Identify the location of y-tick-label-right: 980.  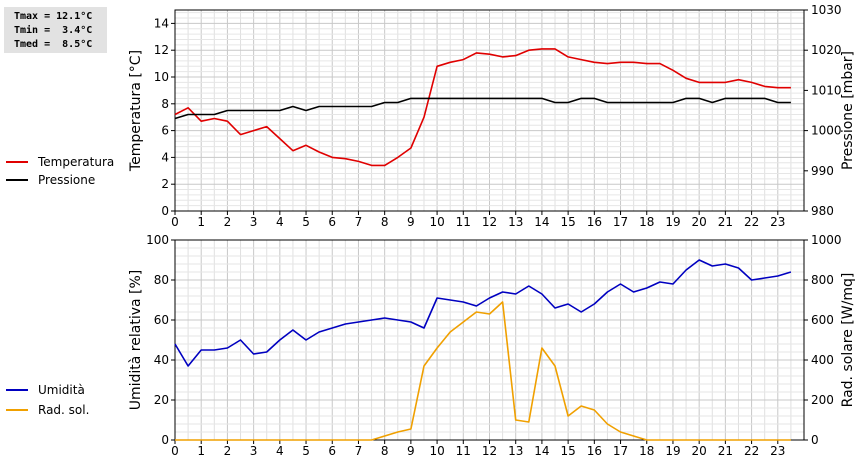
(822, 211).